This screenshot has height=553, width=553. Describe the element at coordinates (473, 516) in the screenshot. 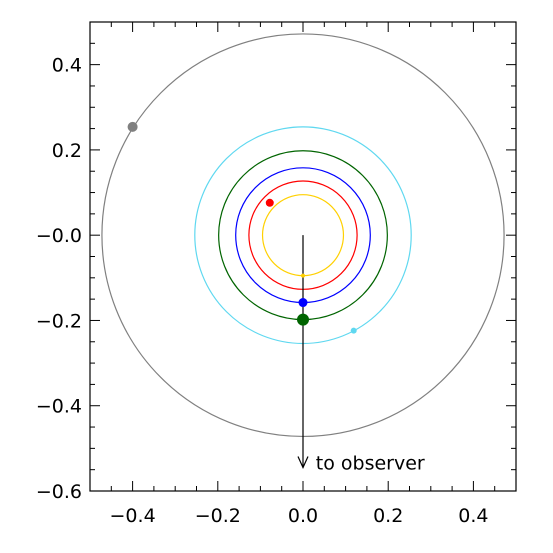

I see `x-tick-label: 0.4` at that location.